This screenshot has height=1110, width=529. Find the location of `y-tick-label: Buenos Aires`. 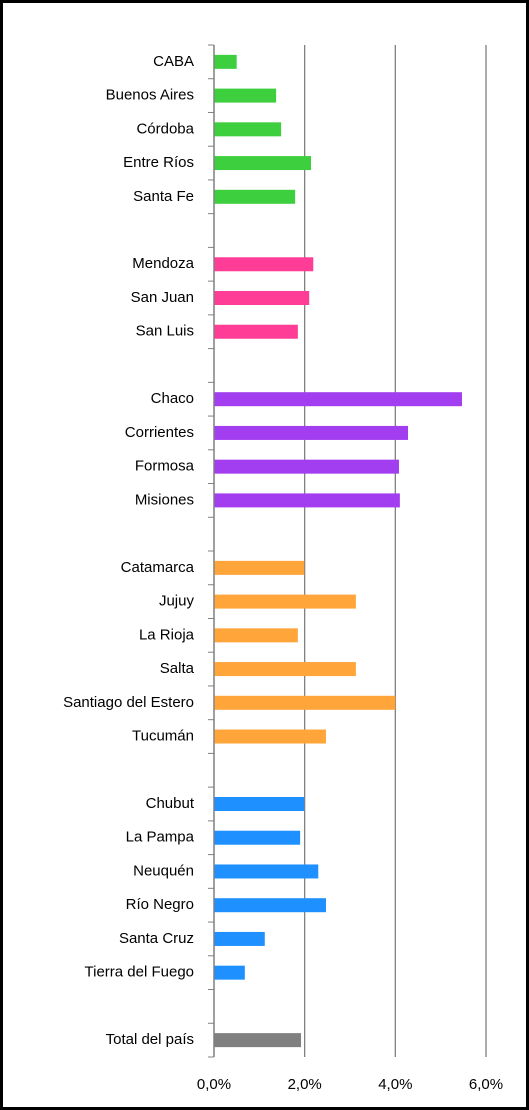

y-tick-label: Buenos Aires is located at coordinates (150, 95).